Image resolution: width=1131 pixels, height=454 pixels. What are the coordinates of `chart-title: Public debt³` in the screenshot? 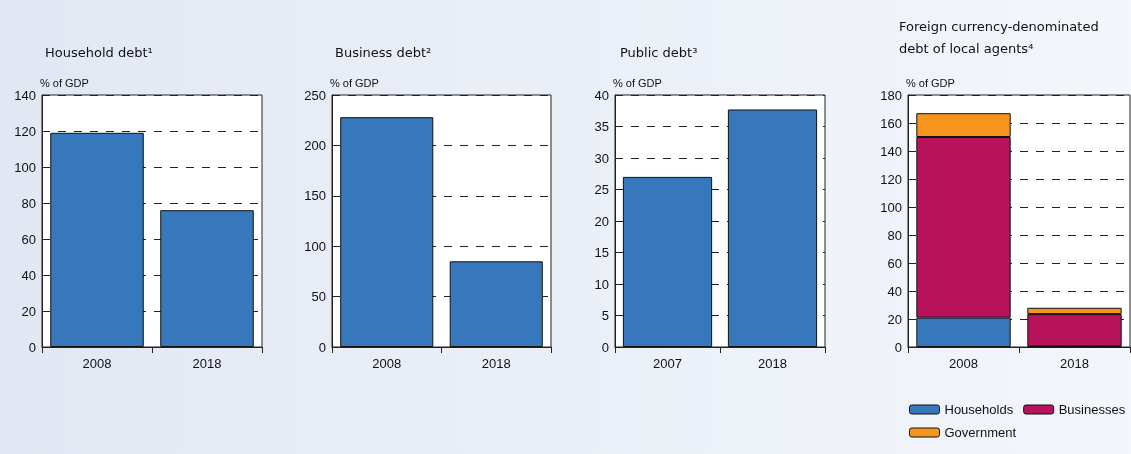 It's located at (659, 52).